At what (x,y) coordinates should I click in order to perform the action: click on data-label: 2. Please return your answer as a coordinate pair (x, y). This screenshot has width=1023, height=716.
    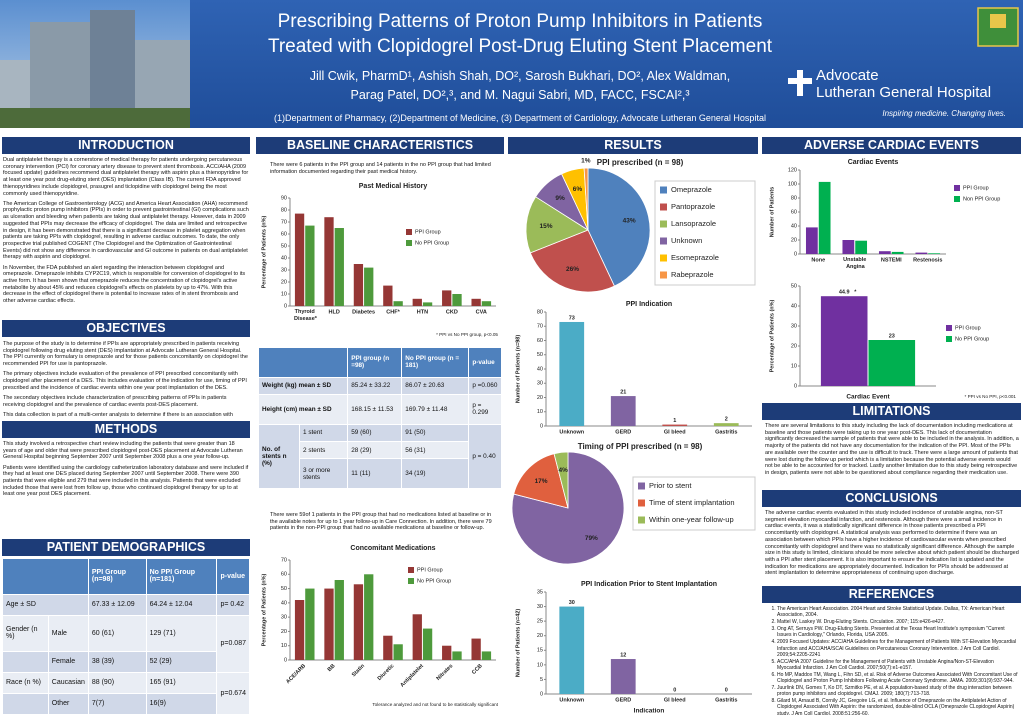
    Looking at the image, I should click on (726, 420).